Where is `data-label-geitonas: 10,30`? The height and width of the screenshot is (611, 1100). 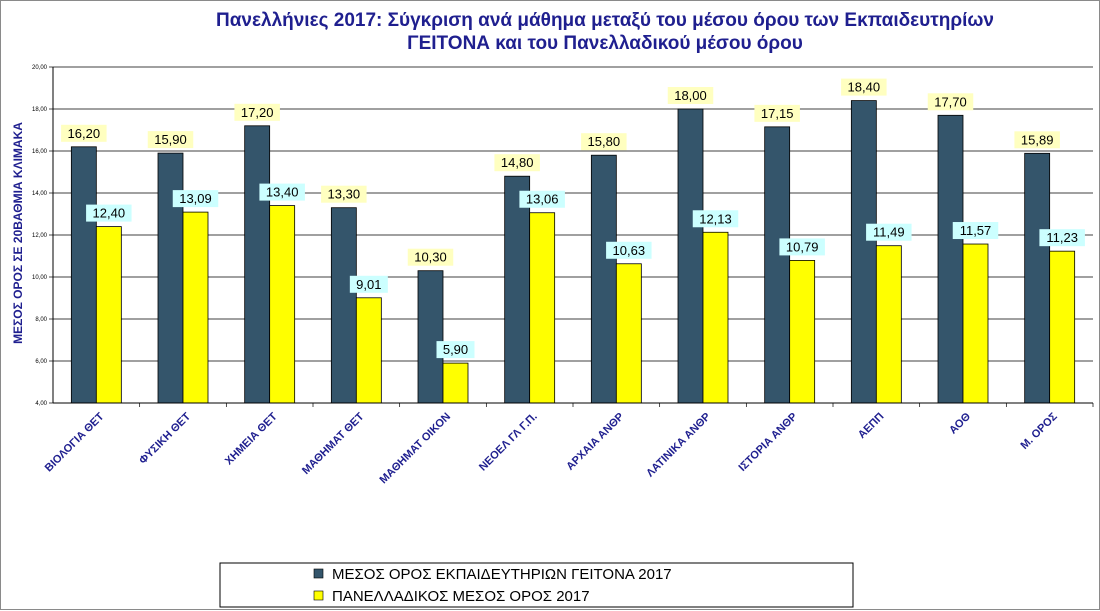 data-label-geitonas: 10,30 is located at coordinates (430, 257).